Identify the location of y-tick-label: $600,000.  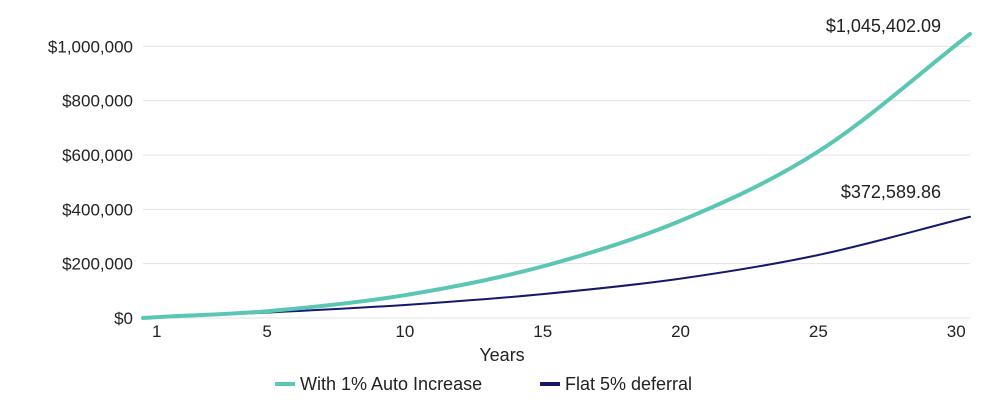
(97, 155).